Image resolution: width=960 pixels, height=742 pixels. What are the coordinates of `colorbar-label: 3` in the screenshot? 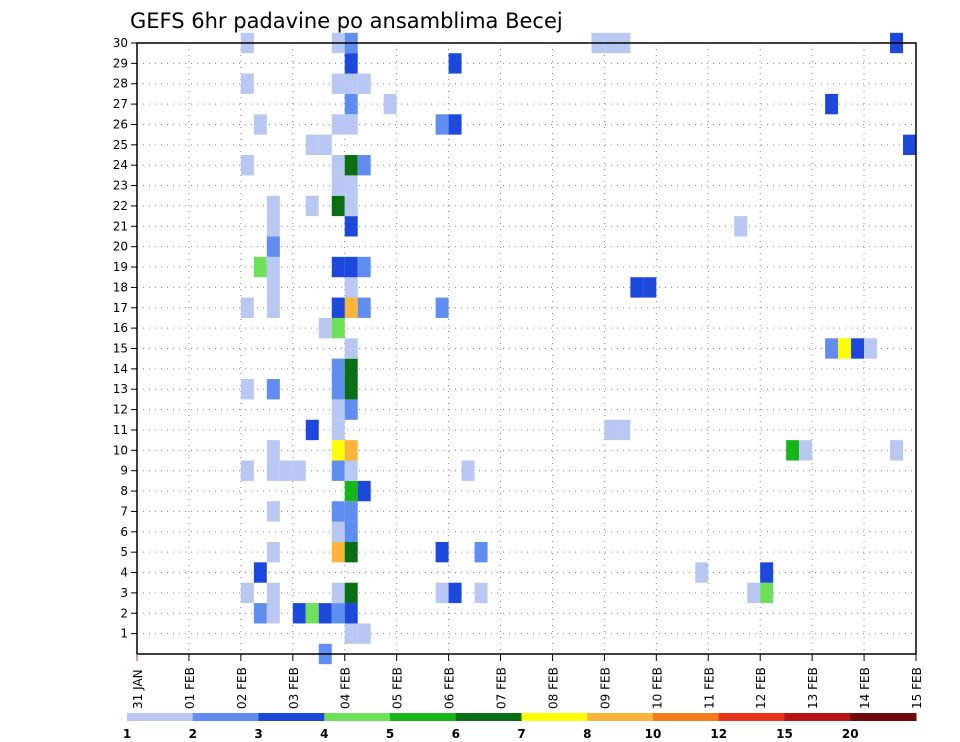 It's located at (258, 734).